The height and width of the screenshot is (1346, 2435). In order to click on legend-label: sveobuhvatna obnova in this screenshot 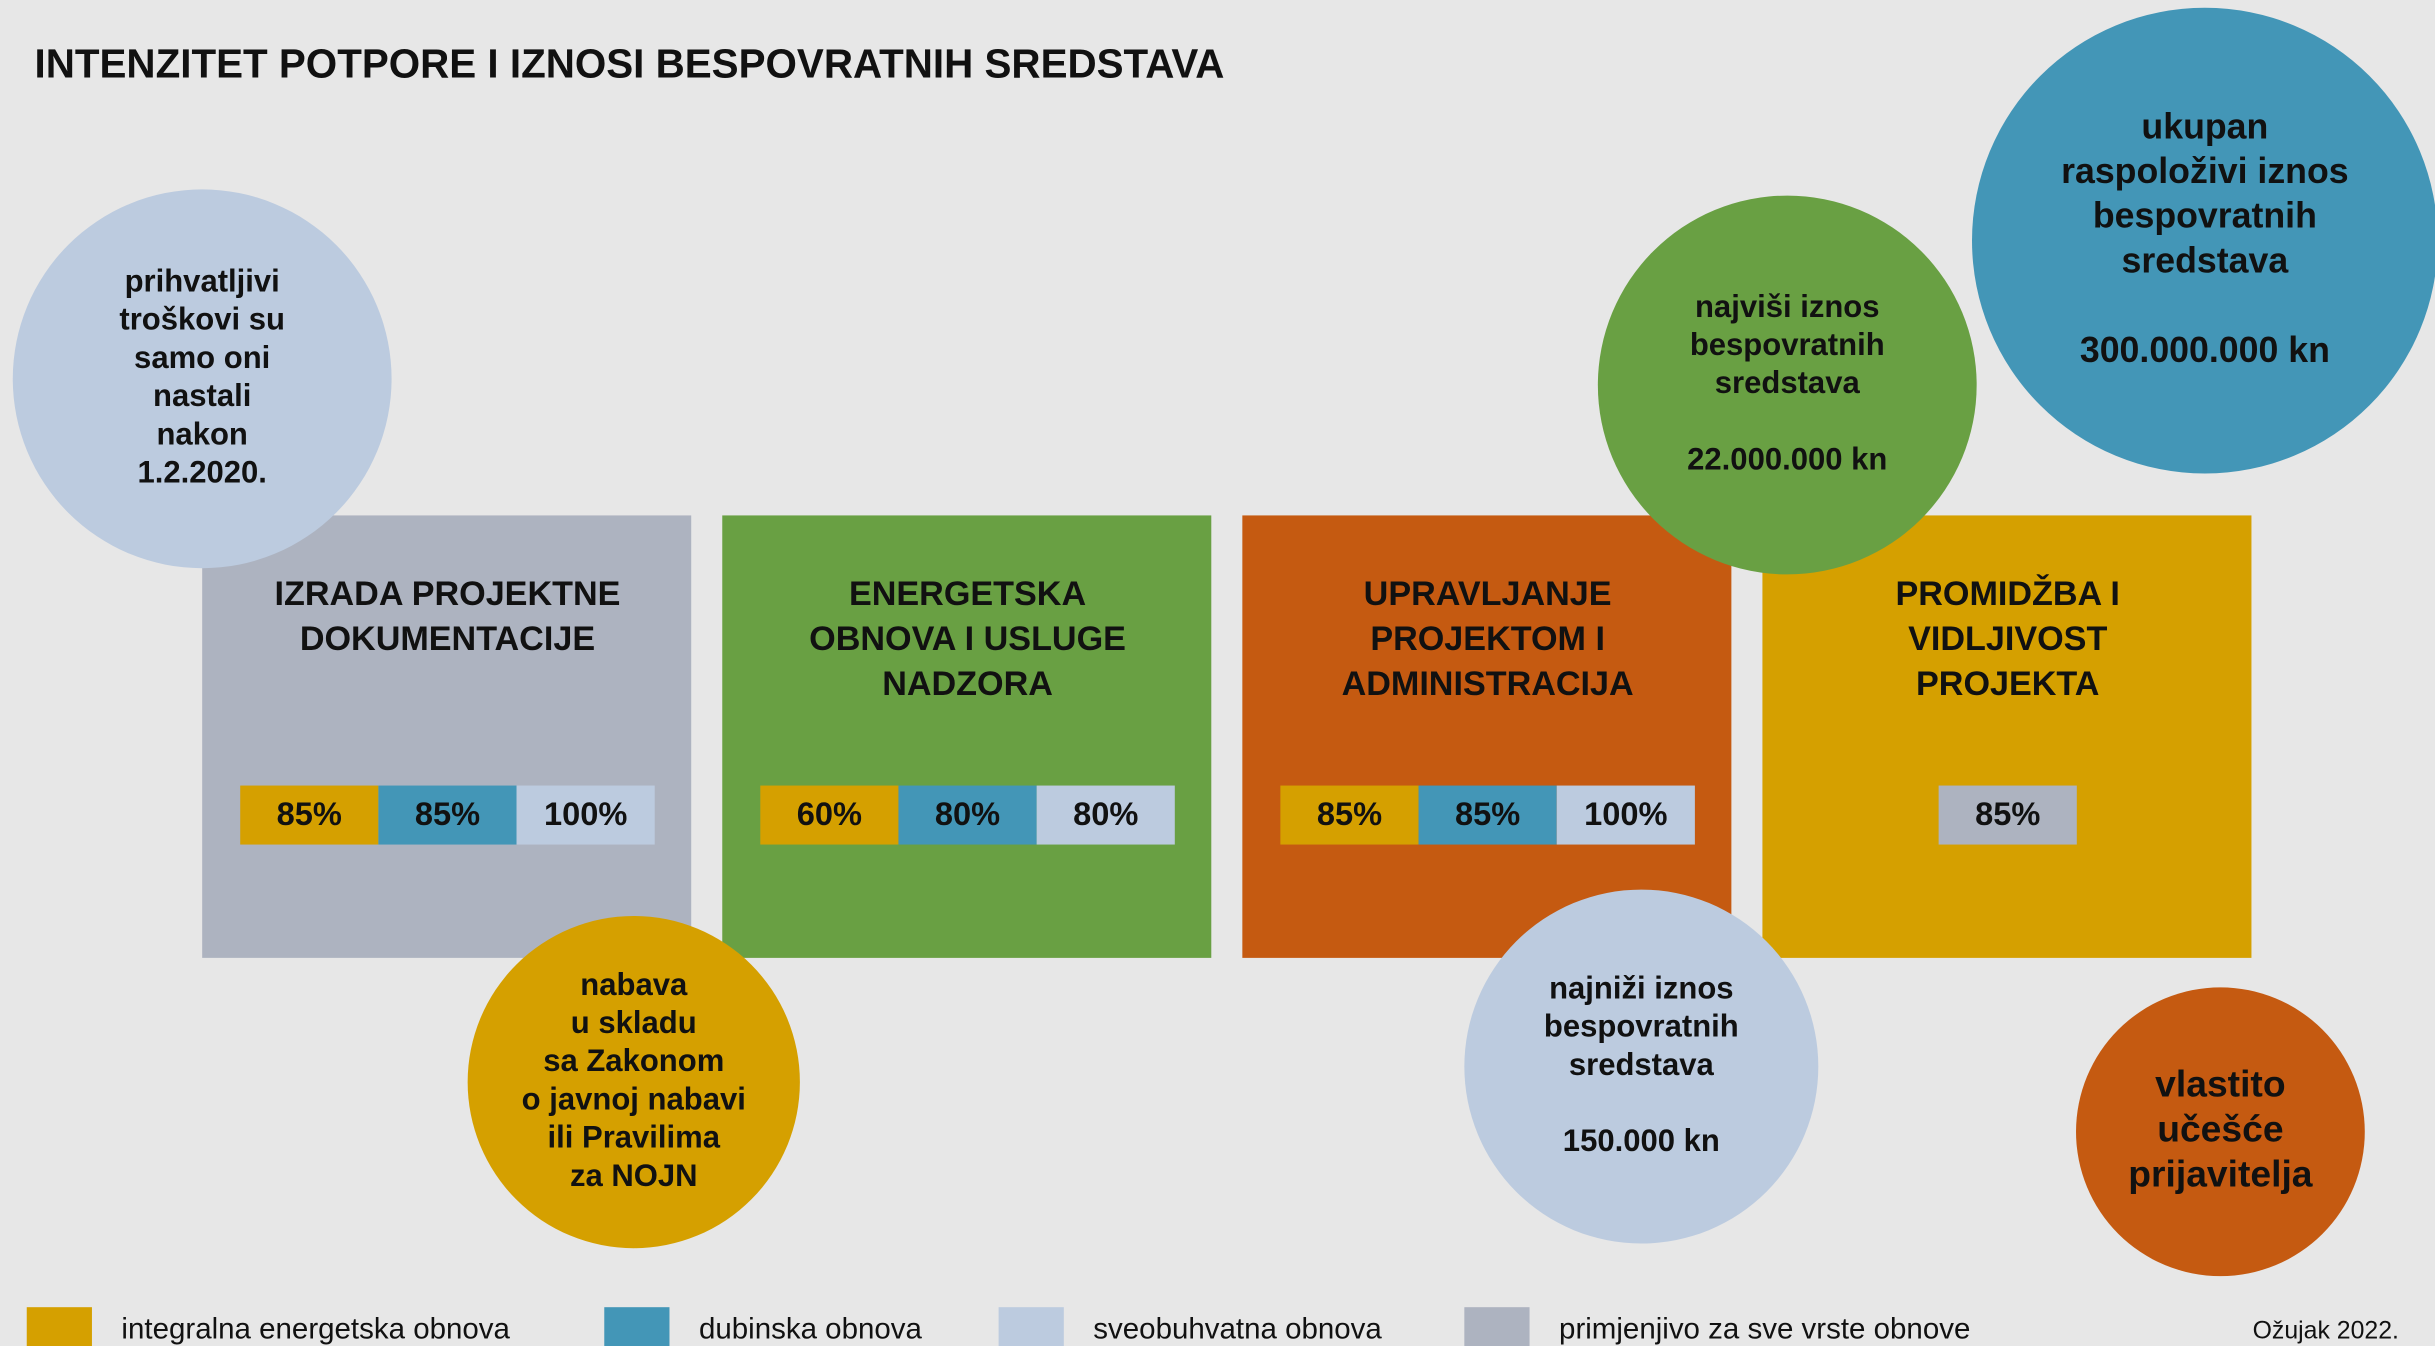, I will do `click(1237, 1328)`.